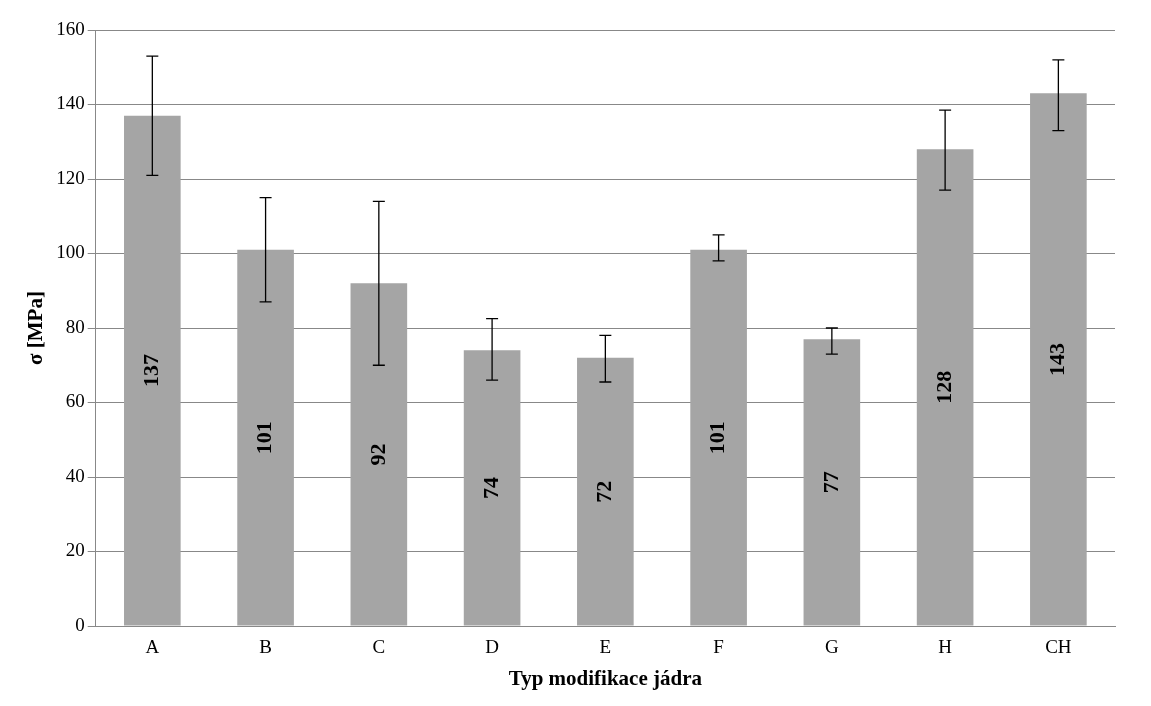  I want to click on data-label: 137, so click(151, 371).